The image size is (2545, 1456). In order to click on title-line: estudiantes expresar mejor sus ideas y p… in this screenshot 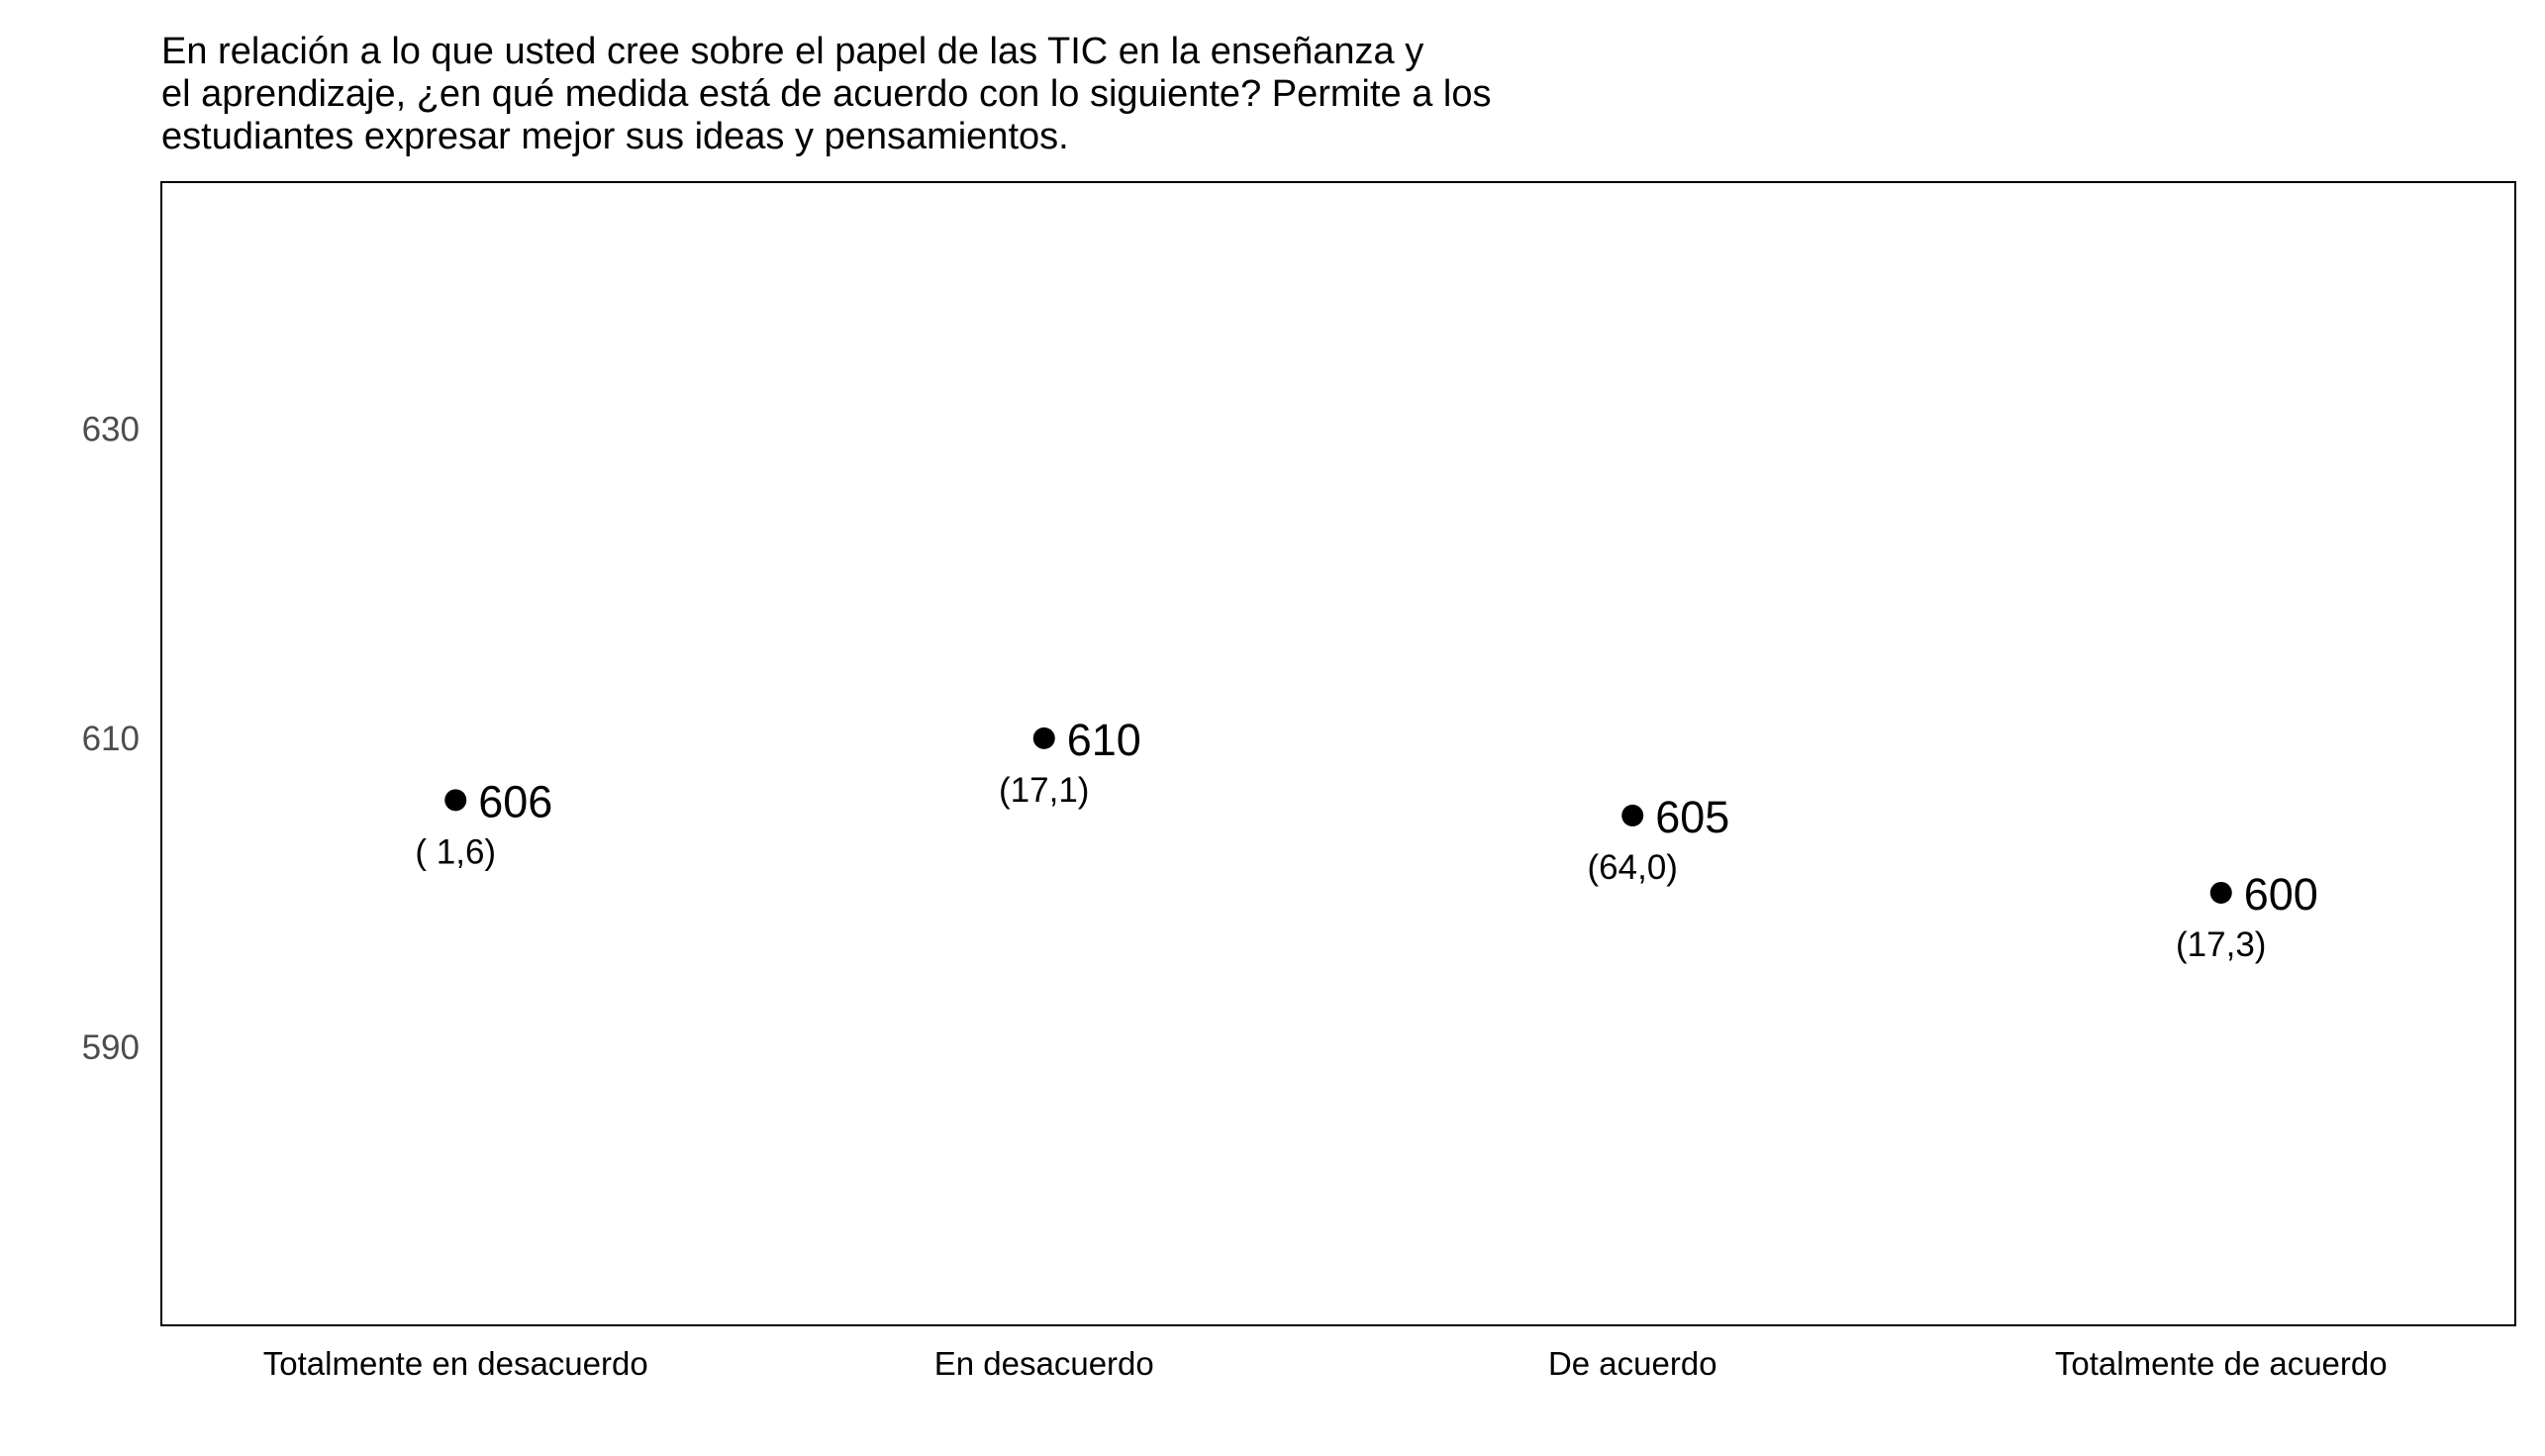, I will do `click(615, 136)`.